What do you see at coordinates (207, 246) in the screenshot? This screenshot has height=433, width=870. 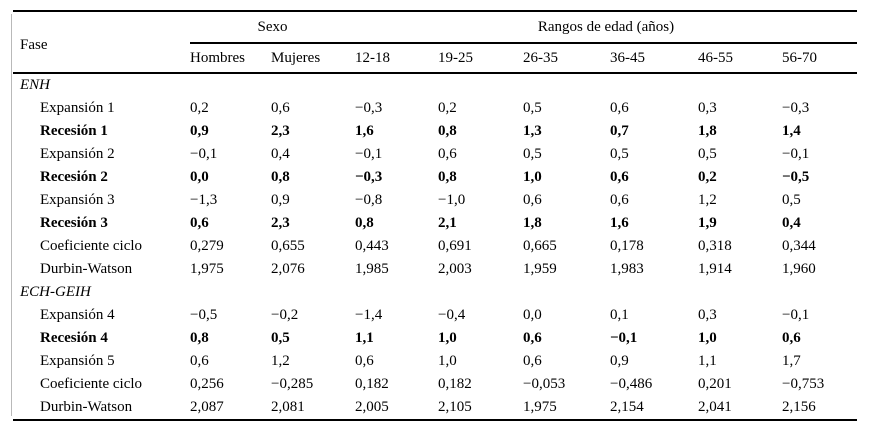 I see `cell-value: 0,279` at bounding box center [207, 246].